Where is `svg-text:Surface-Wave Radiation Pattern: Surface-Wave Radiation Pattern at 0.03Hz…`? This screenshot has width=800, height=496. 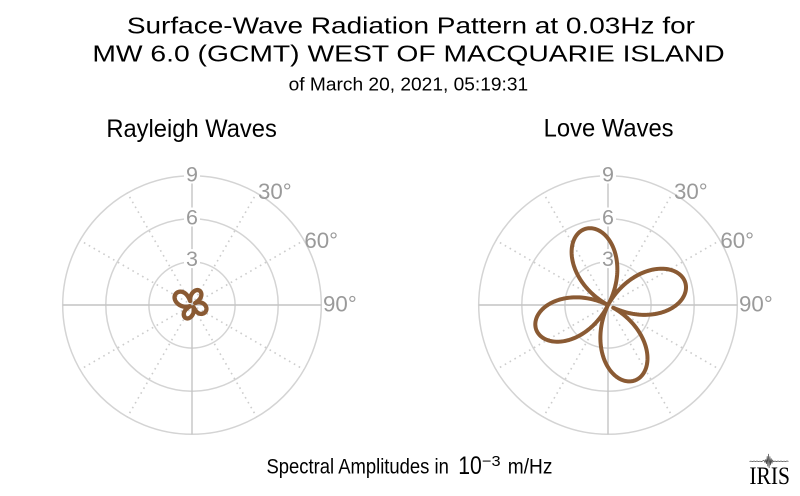
svg-text:Surface-Wave Radiation Pattern: Surface-Wave Radiation Pattern at 0.03Hz… is located at coordinates (411, 26).